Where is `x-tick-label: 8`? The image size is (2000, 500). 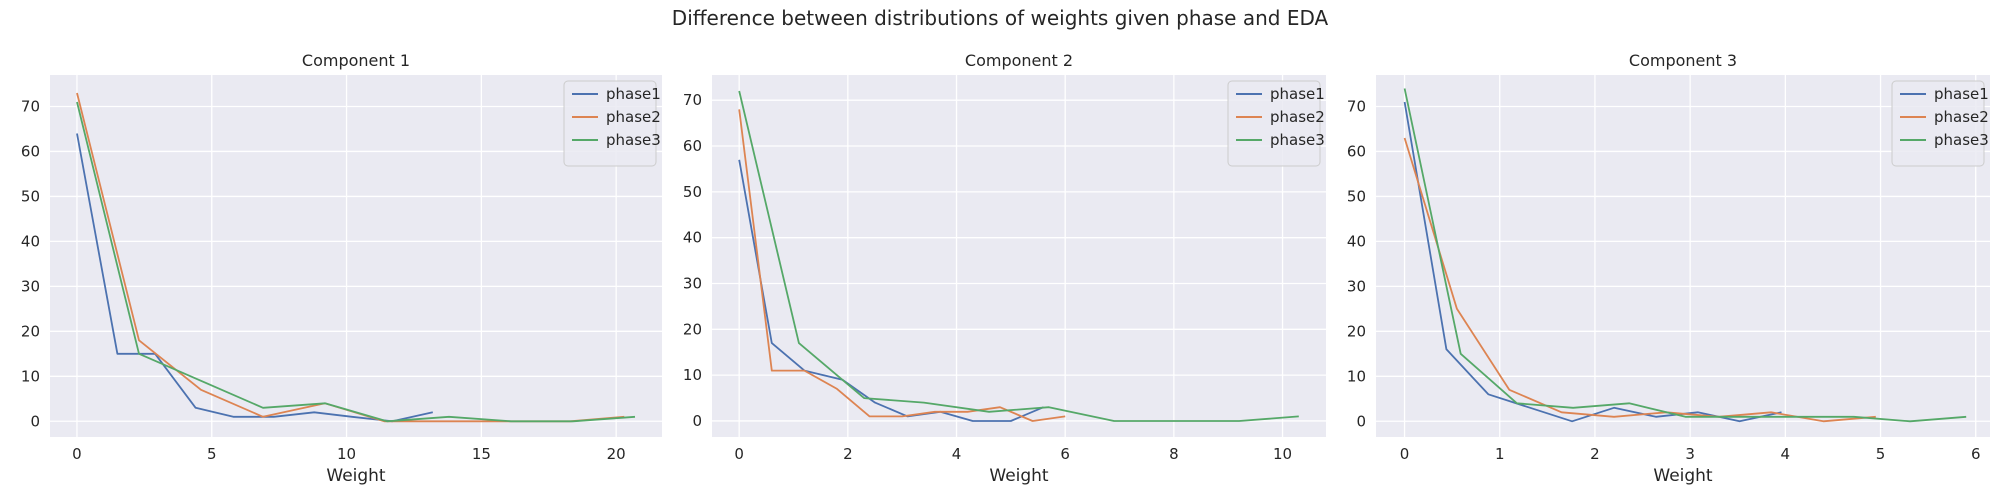 x-tick-label: 8 is located at coordinates (1174, 454).